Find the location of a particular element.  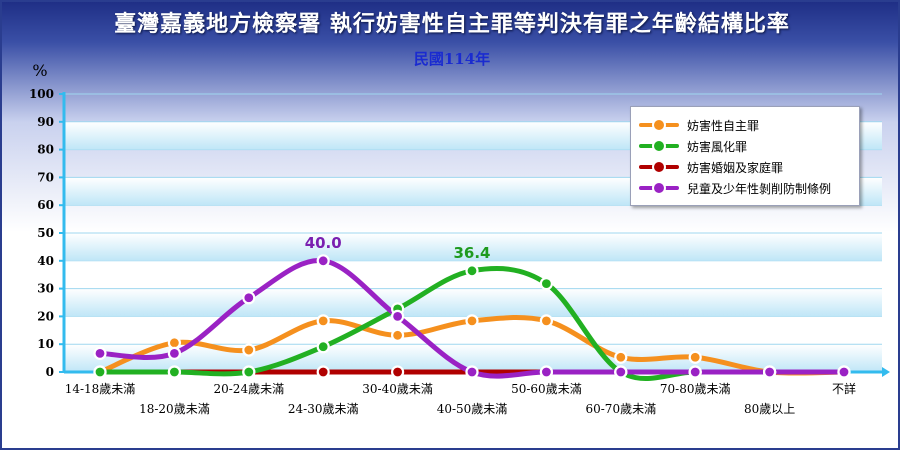

chart-legend: 妨害性自主罪 妨害風化罪妨害婚姻及家庭罪兒童及少年性剝削防制條例 is located at coordinates (745, 156).